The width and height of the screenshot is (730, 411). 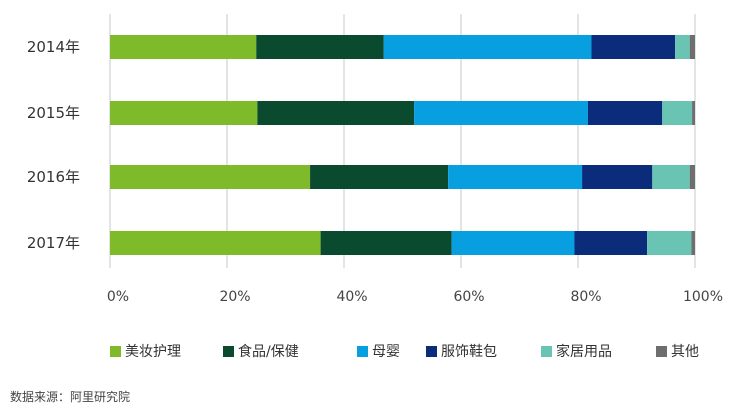 I want to click on category-label-2: 2016年, so click(x=53, y=177).